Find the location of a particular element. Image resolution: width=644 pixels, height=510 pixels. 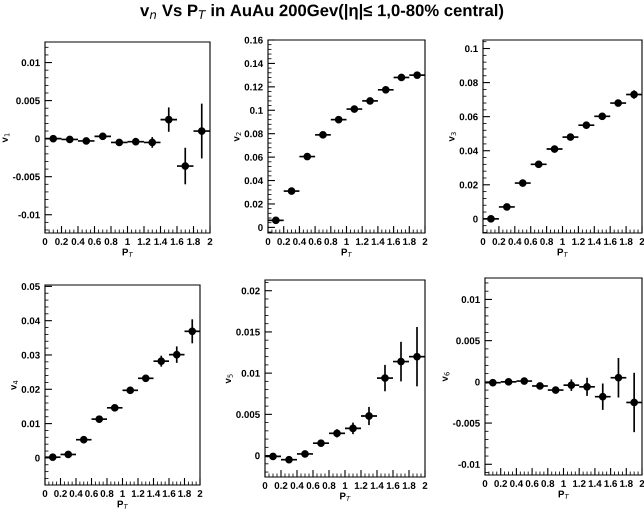

y-axis-title: v$_{6}$ is located at coordinates (446, 377).